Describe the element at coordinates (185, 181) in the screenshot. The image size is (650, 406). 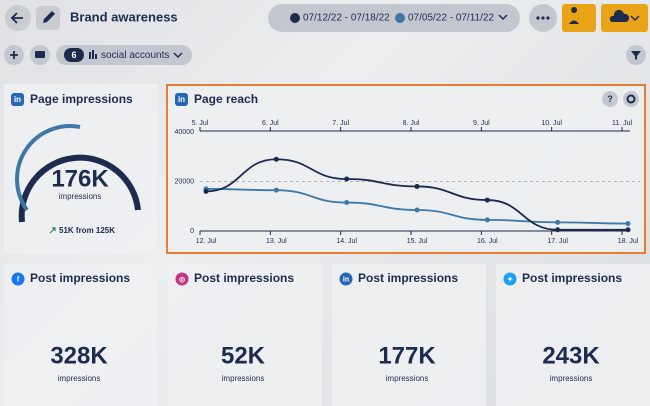
I see `y-tick-label: 20000` at that location.